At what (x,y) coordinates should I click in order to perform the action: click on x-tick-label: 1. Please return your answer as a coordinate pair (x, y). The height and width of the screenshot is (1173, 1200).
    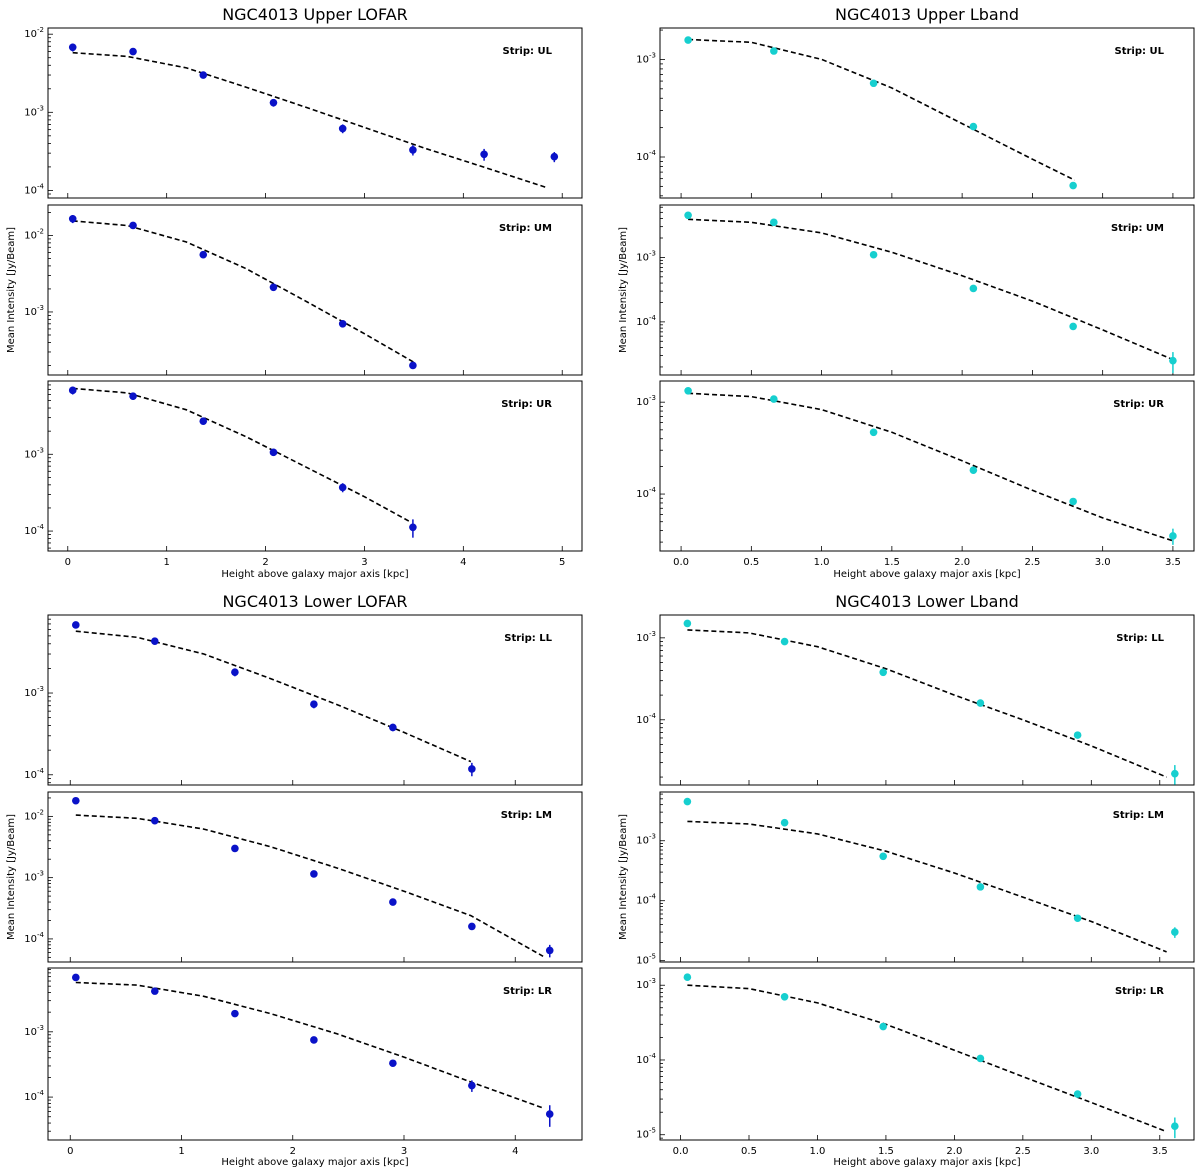
    Looking at the image, I should click on (166, 562).